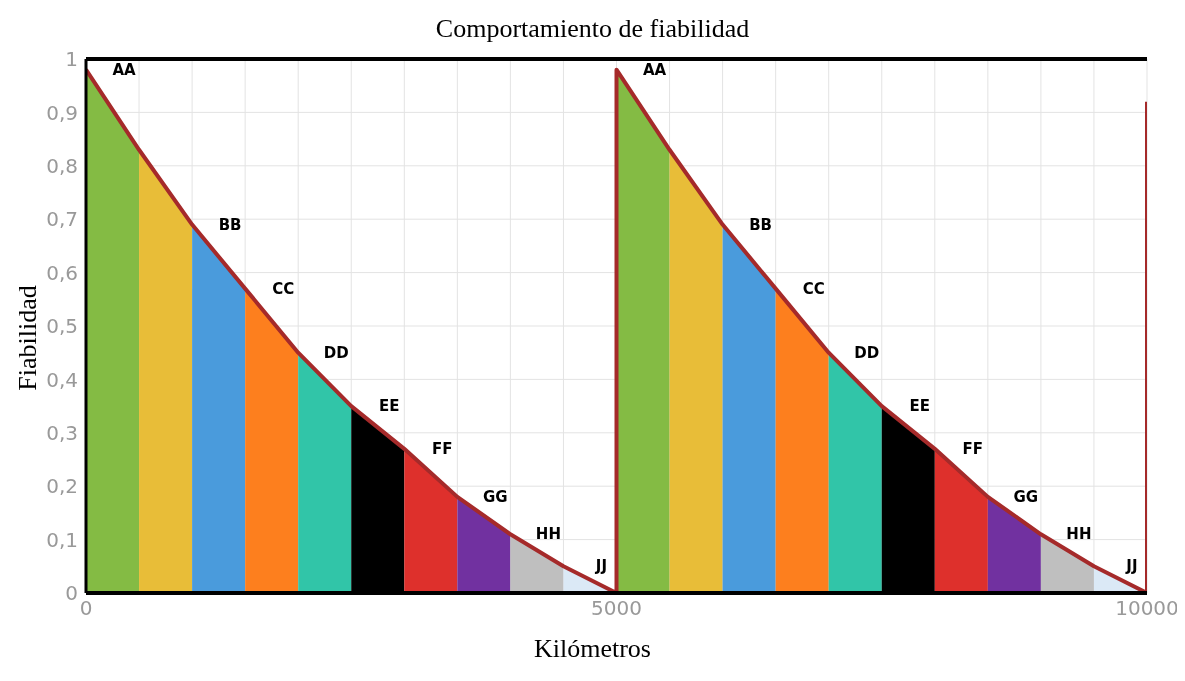  What do you see at coordinates (62, 486) in the screenshot?
I see `y-tick-label: 0,2` at bounding box center [62, 486].